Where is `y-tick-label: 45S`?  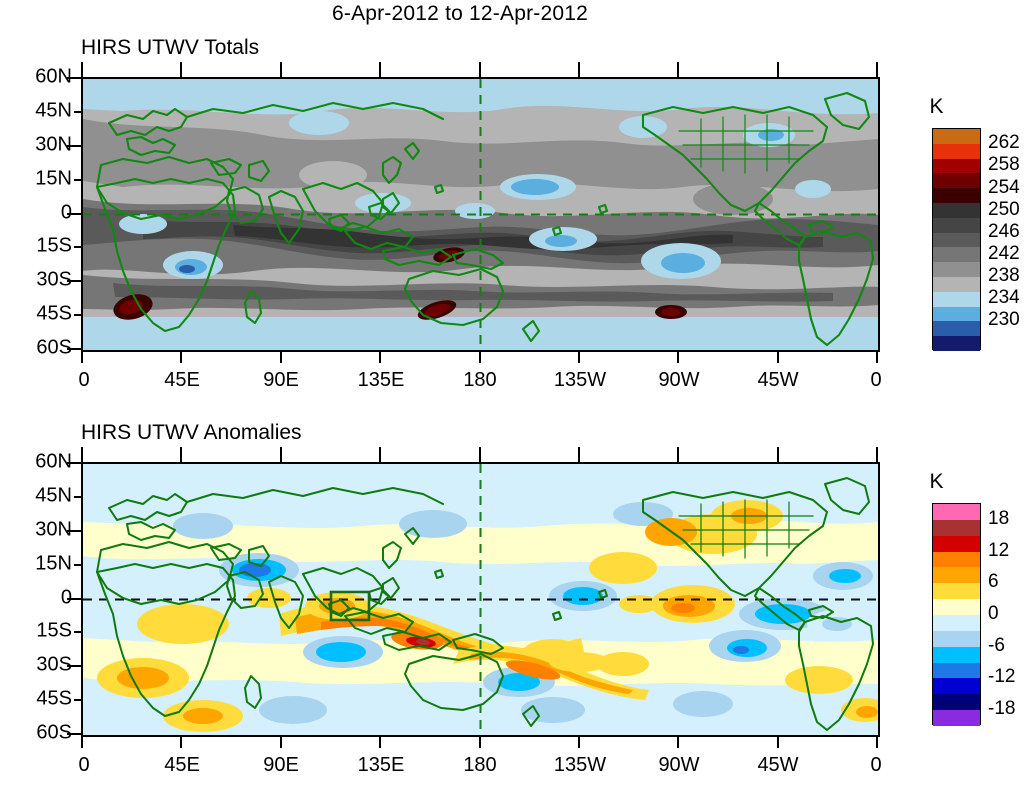 y-tick-label: 45S is located at coordinates (54, 698).